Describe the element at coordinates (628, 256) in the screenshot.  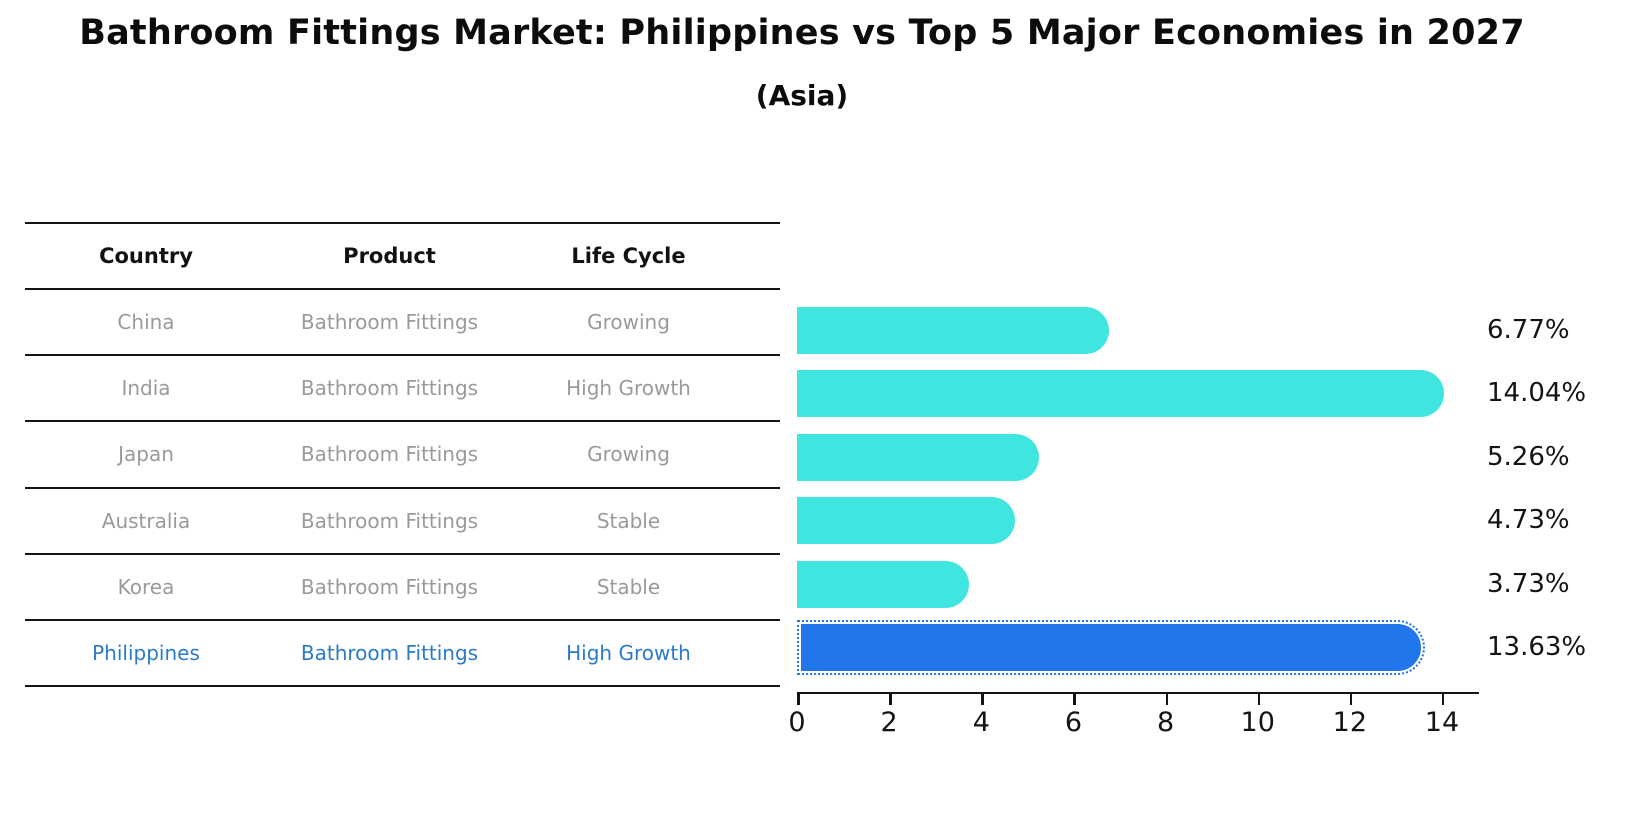
I see `header-life-cycle: Life Cycle` at that location.